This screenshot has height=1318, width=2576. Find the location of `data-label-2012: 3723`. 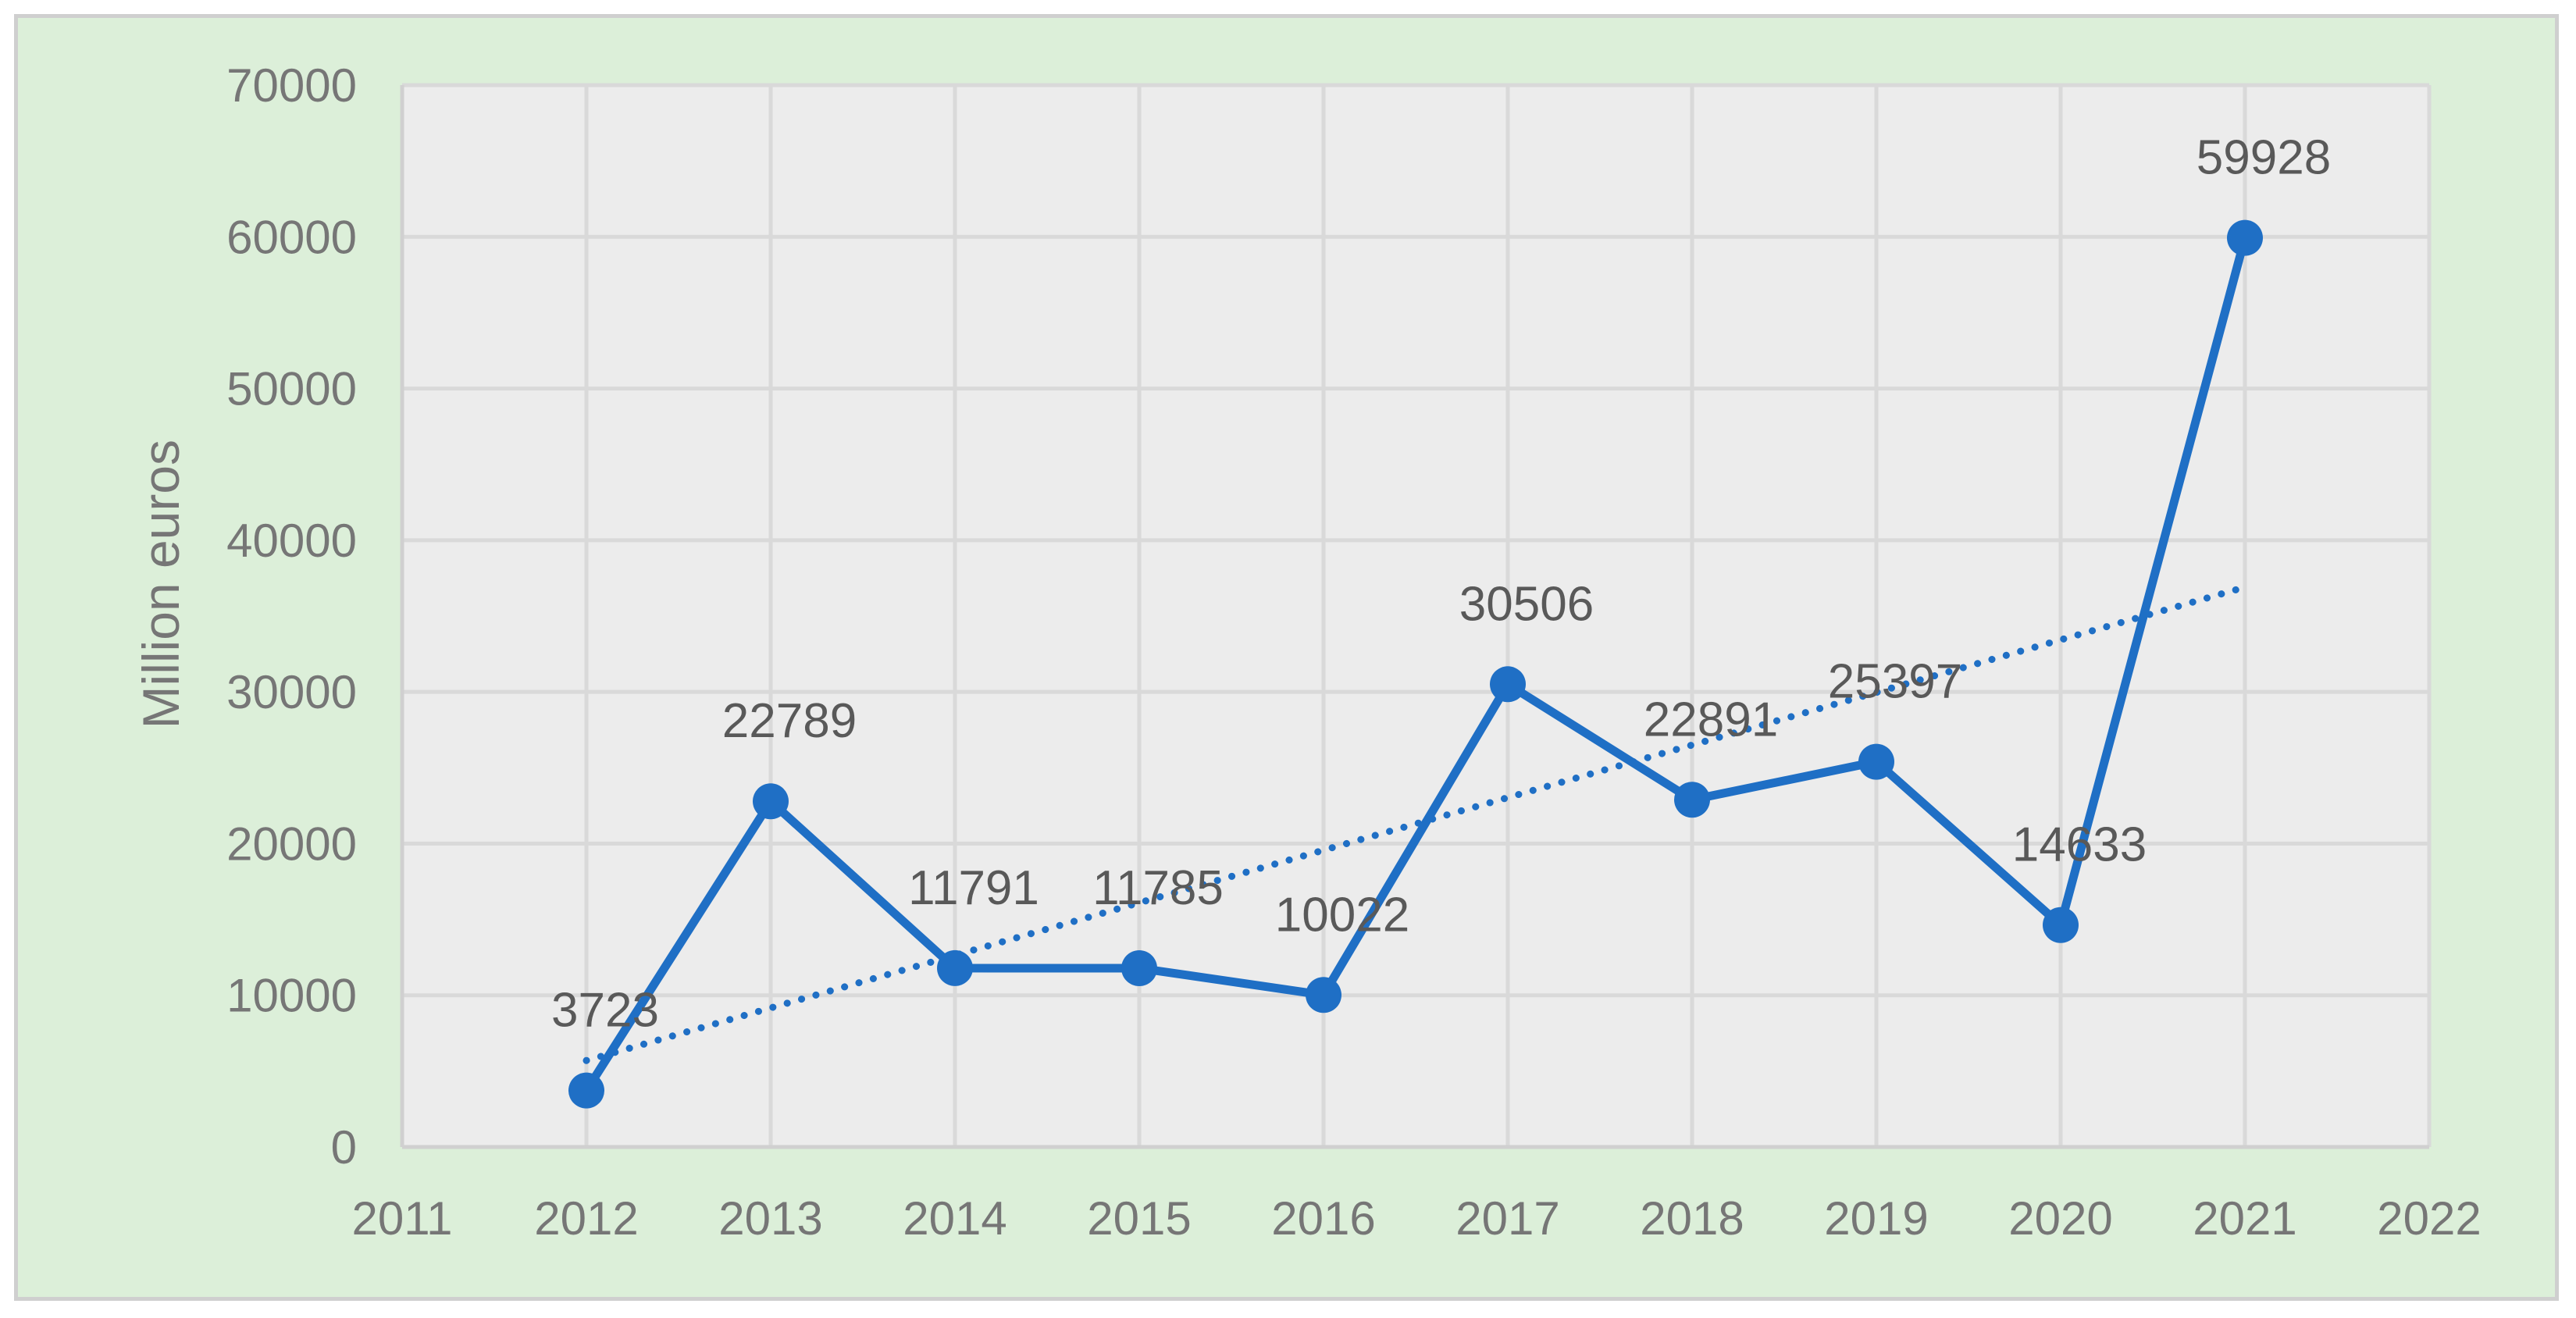

data-label-2012: 3723 is located at coordinates (605, 1011).